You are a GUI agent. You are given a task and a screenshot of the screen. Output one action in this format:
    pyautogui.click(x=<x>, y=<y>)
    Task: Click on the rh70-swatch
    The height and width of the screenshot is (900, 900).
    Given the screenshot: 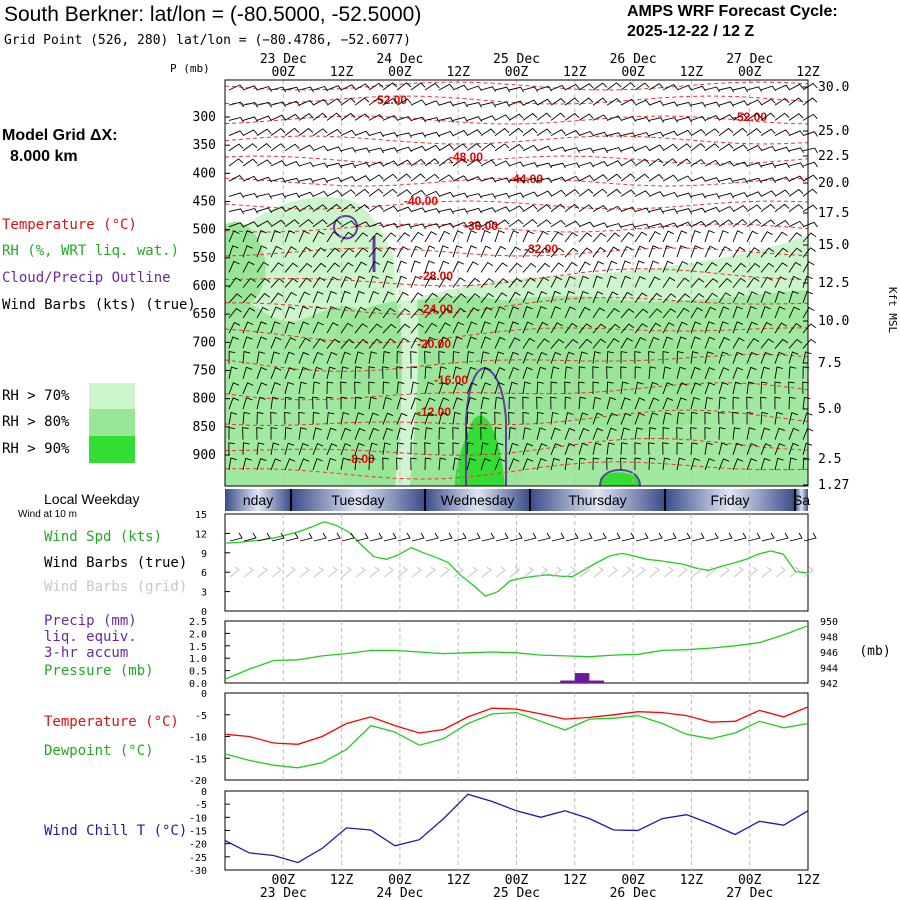 What is the action you would take?
    pyautogui.click(x=112, y=396)
    